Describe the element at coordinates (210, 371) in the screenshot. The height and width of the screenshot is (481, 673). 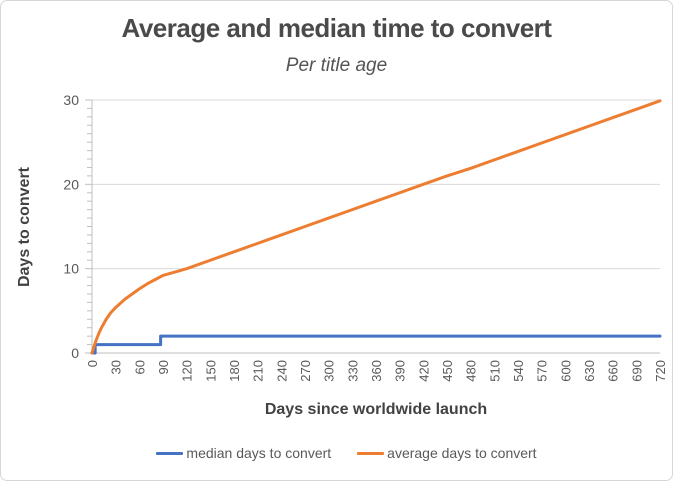
I see `x-tick-label: 150` at that location.